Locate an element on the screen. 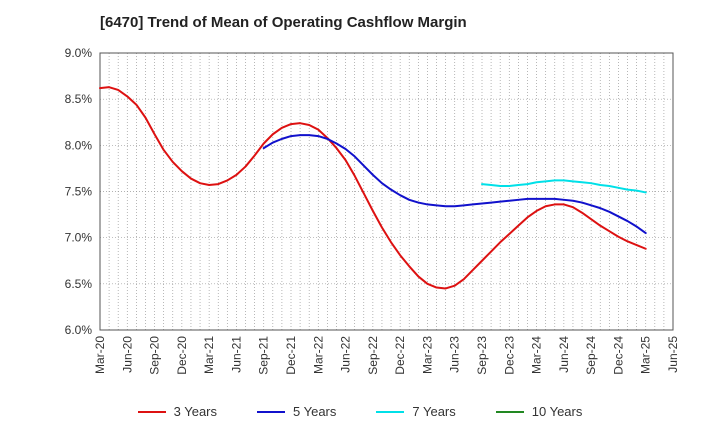 The width and height of the screenshot is (720, 440). x-tick-label: Sep-20 is located at coordinates (155, 355).